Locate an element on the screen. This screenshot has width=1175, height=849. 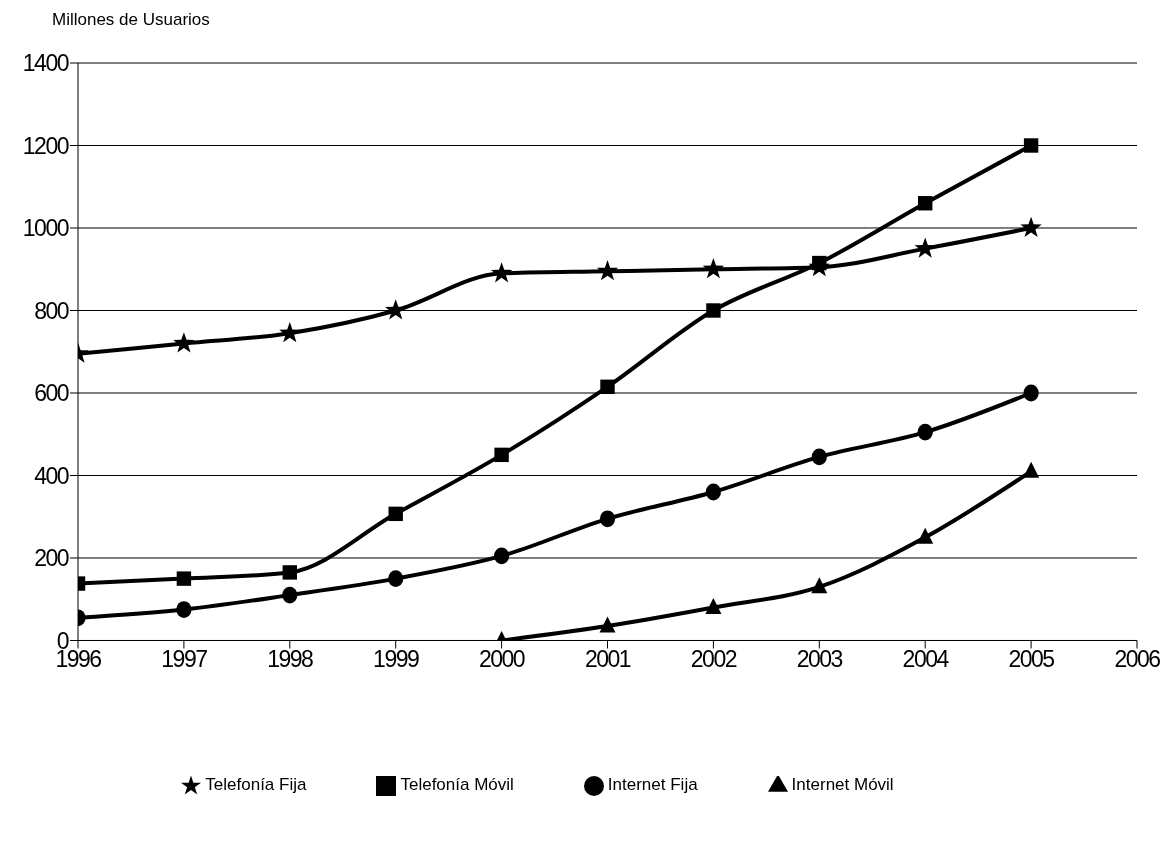
x-tick-label: 2006 is located at coordinates (1137, 658).